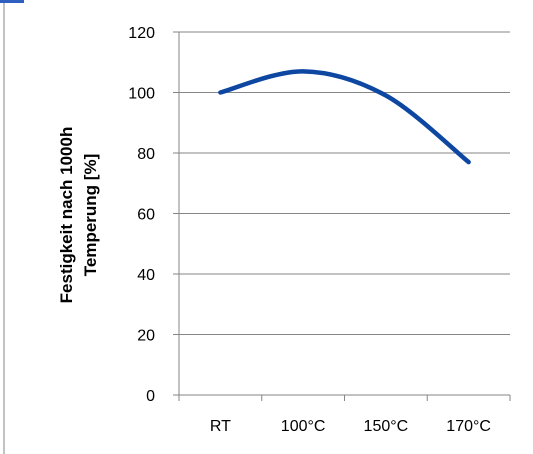 The image size is (533, 454). I want to click on y-tick-label: 120, so click(141, 33).